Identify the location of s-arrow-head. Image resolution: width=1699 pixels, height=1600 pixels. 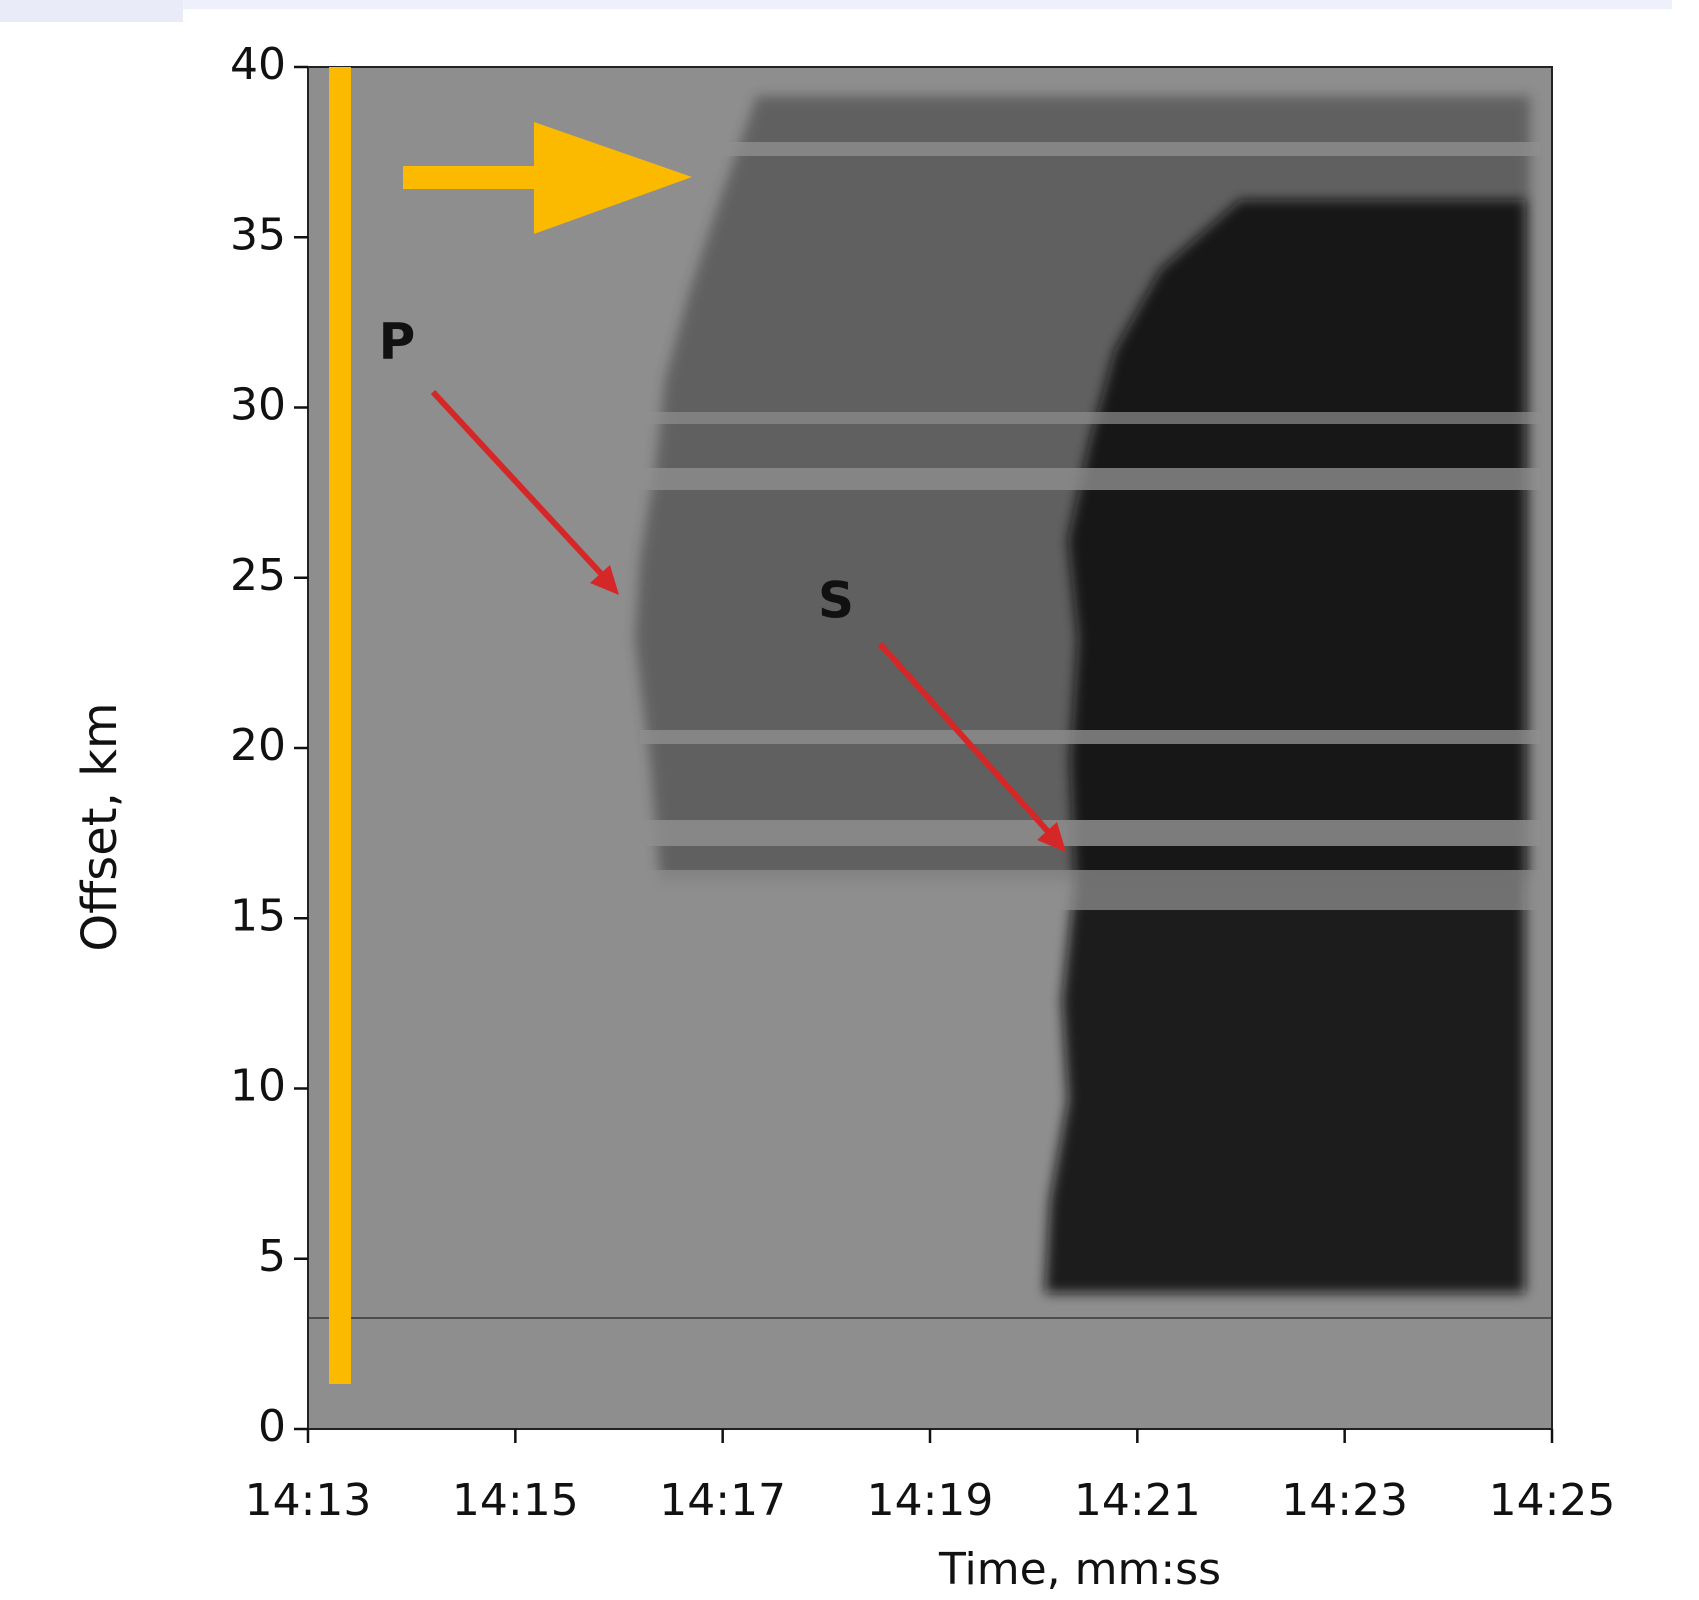
(1051, 837).